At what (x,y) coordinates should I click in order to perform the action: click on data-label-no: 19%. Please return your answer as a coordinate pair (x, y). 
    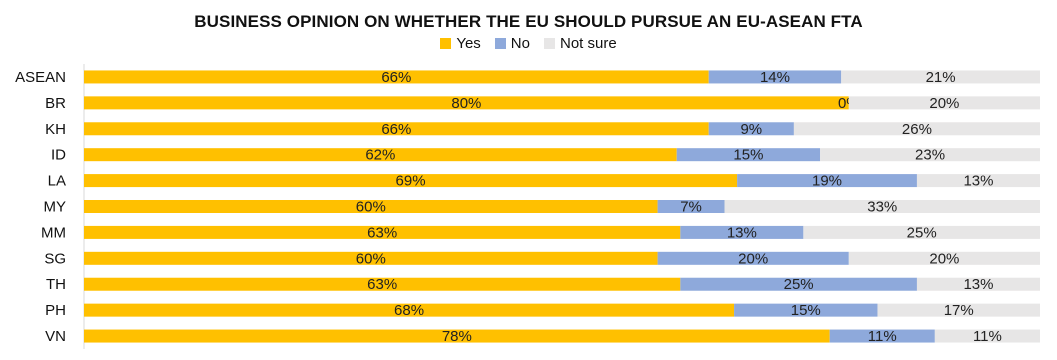
    Looking at the image, I should click on (827, 181).